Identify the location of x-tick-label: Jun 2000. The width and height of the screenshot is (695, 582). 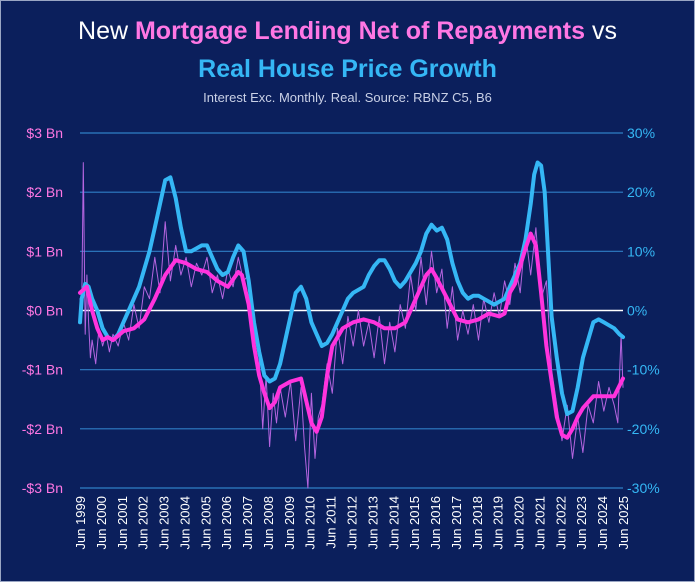
(101, 523).